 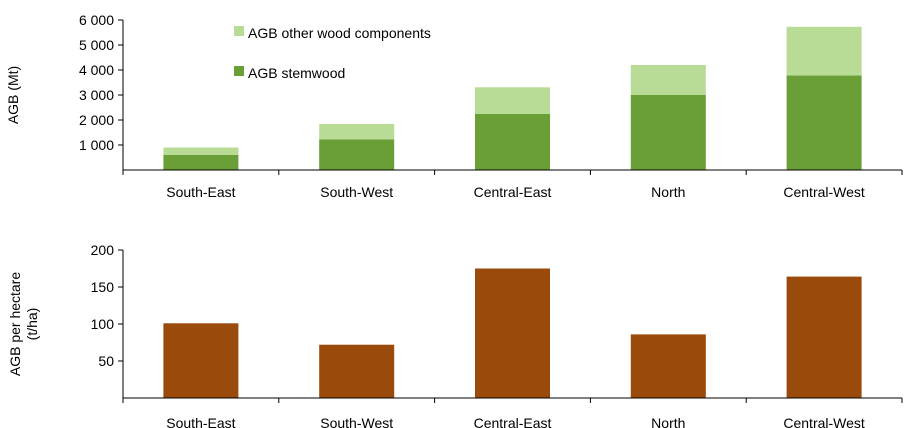 I want to click on y-tick-label: 1 000, so click(x=96, y=145).